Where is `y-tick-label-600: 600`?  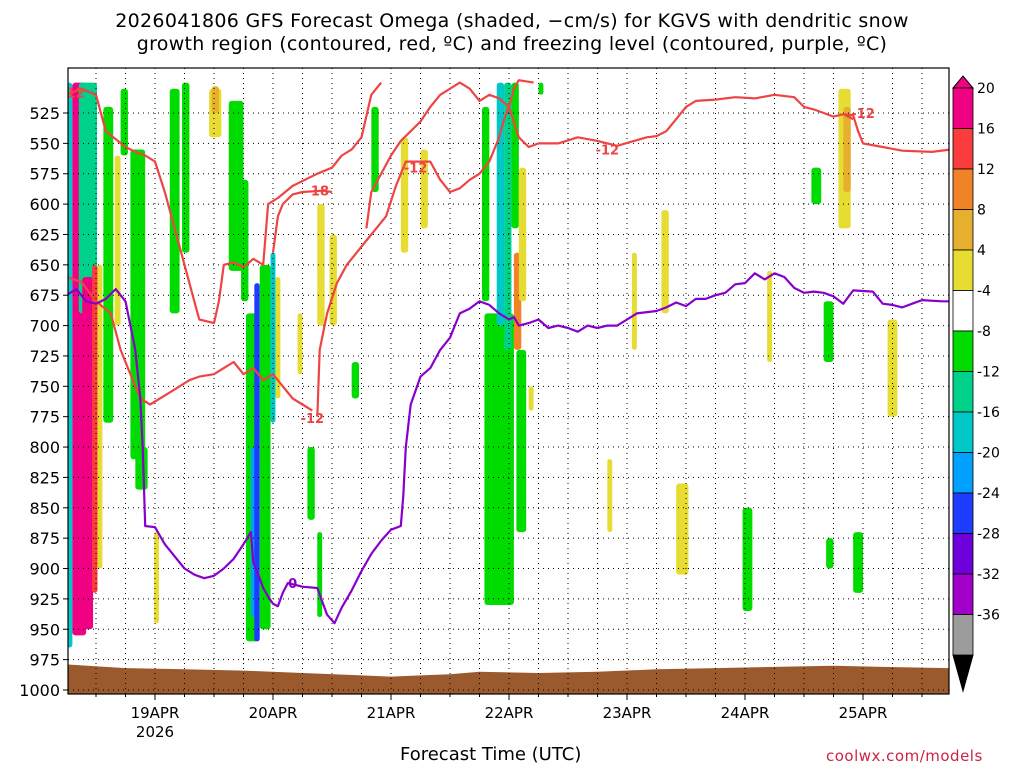 y-tick-label-600: 600 is located at coordinates (44, 204).